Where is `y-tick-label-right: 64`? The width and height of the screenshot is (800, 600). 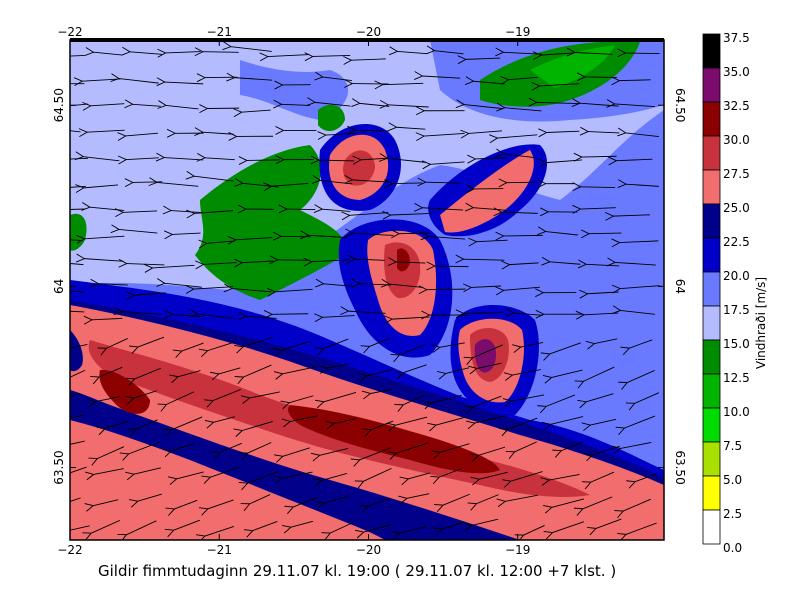 y-tick-label-right: 64 is located at coordinates (680, 286).